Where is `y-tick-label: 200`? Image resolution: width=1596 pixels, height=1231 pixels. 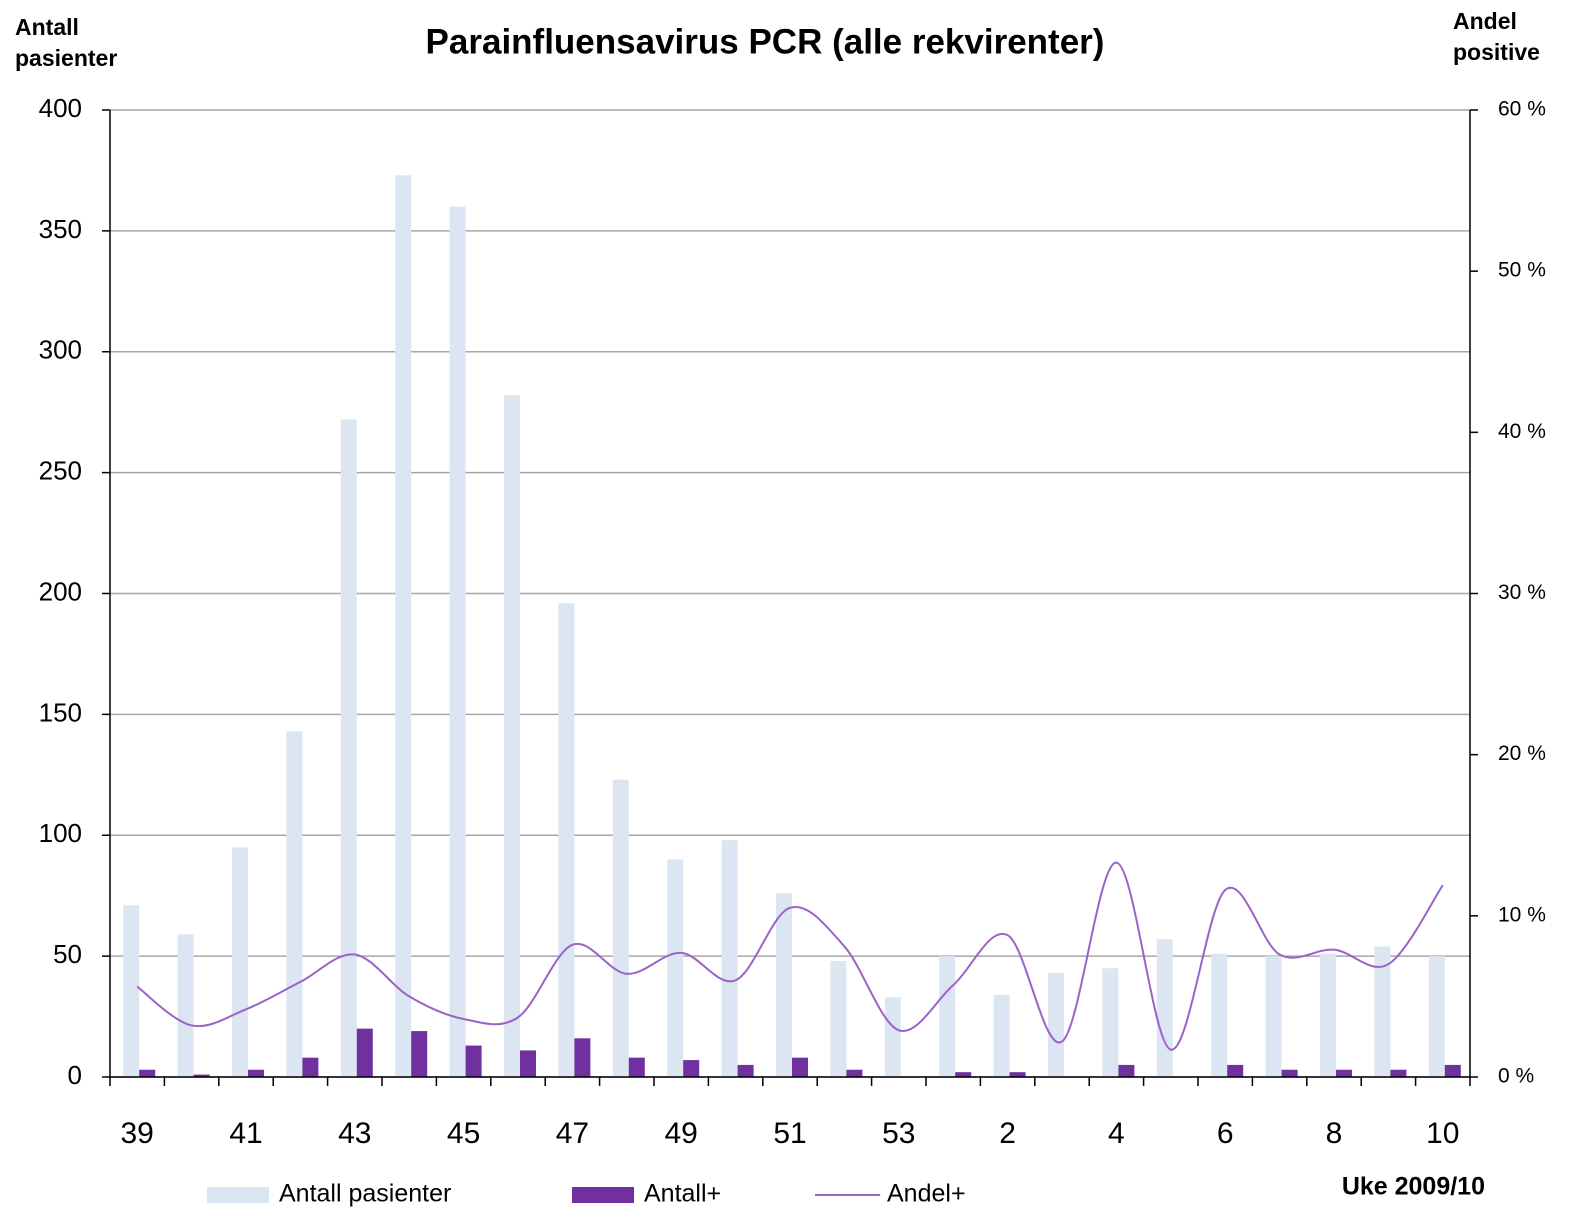 y-tick-label: 200 is located at coordinates (60, 591).